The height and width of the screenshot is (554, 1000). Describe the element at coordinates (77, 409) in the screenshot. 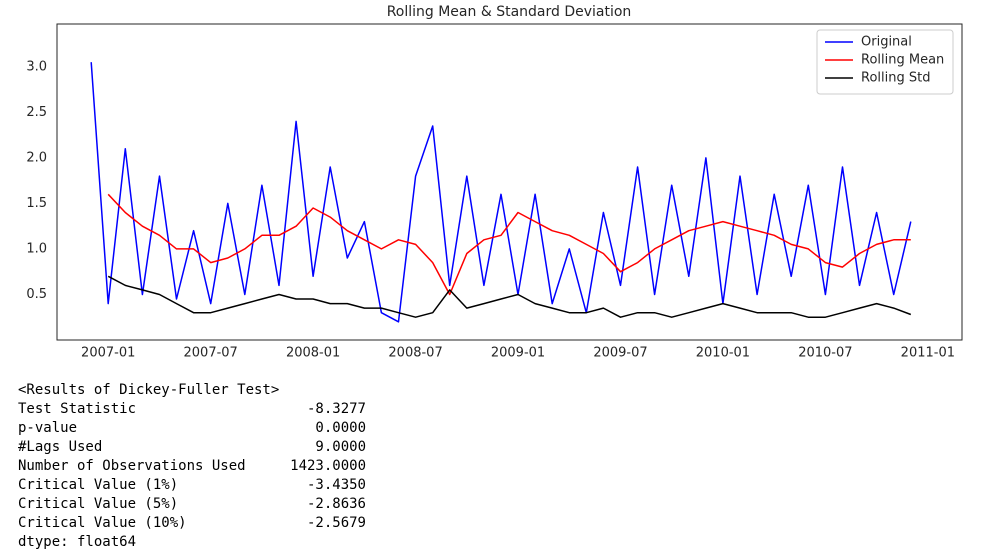

I see `result-label: Test Statistic` at that location.